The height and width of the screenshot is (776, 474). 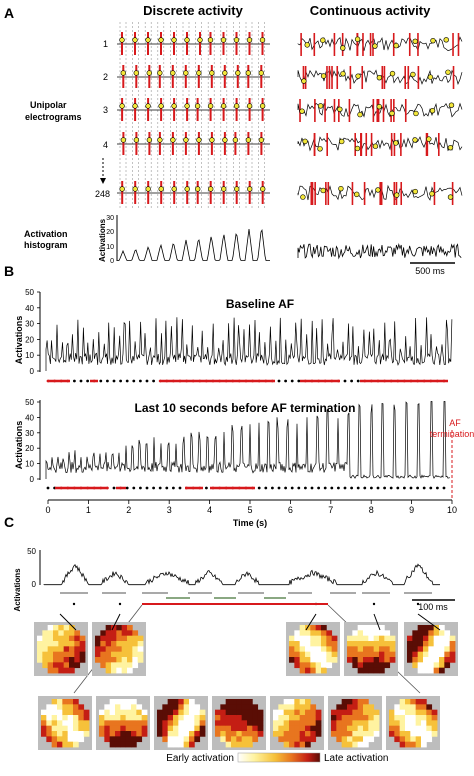 I want to click on ytick-label: 30, so click(x=29, y=324).